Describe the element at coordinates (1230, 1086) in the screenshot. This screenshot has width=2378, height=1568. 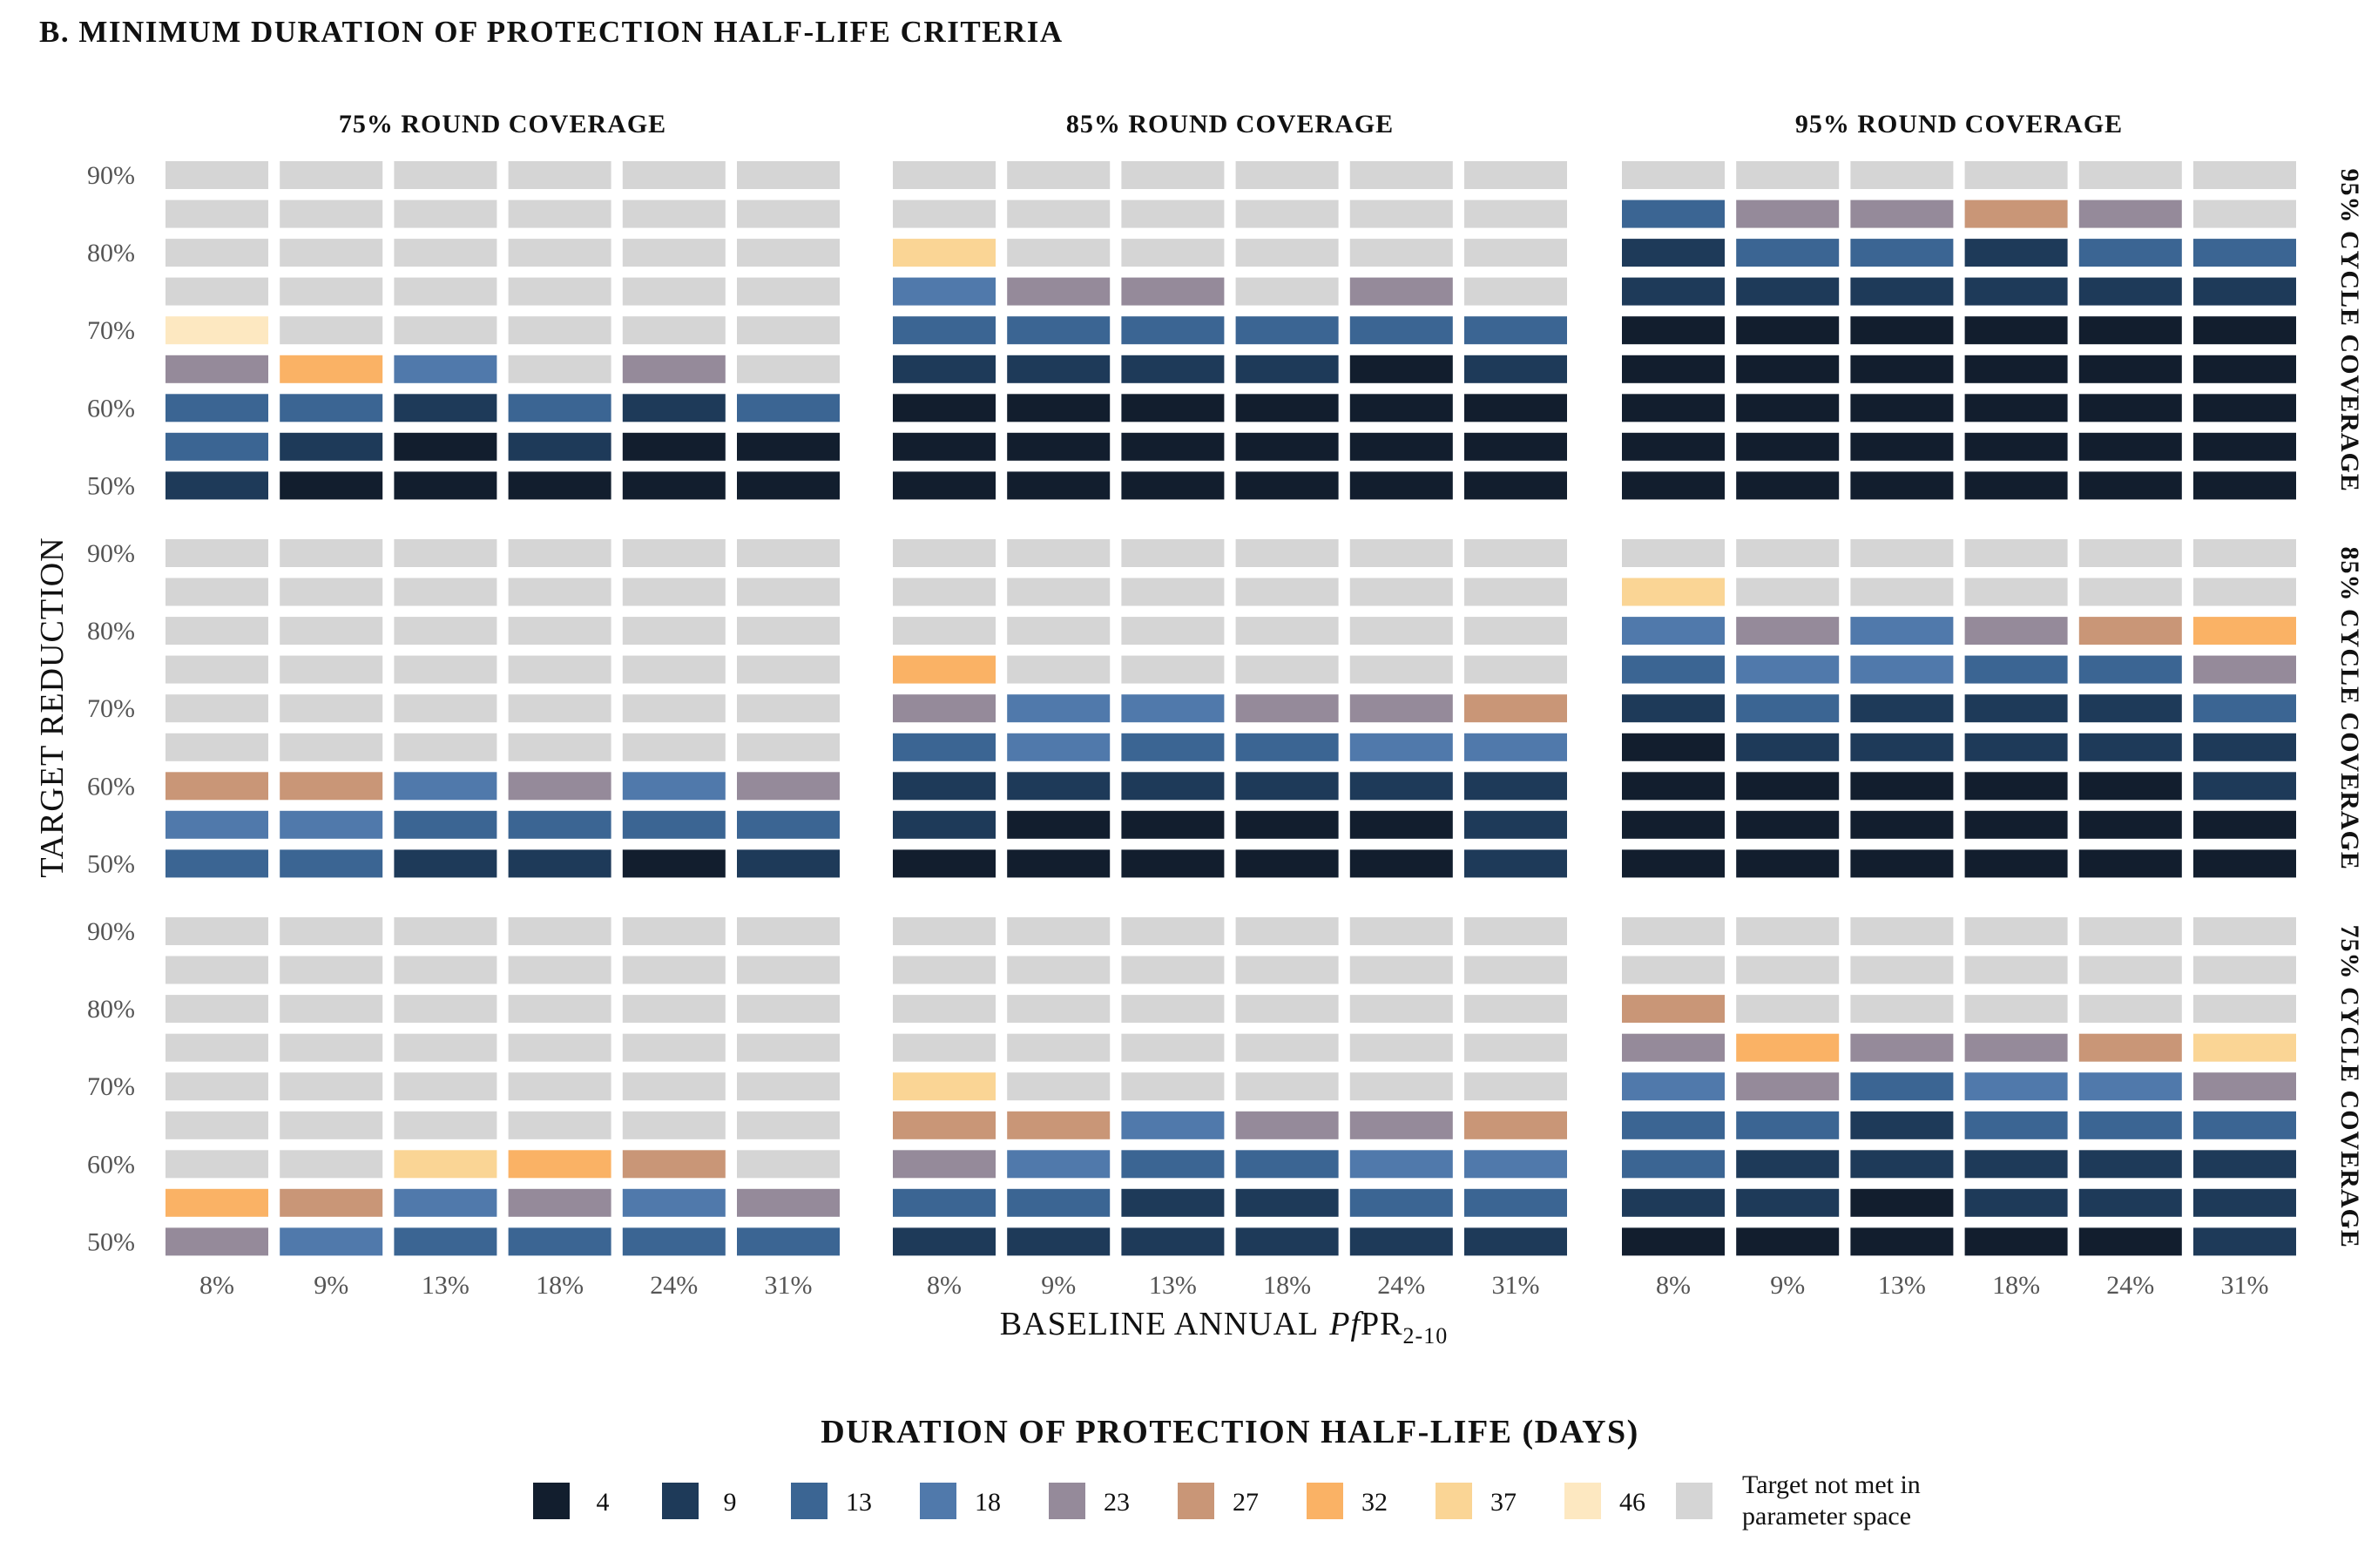
I see `panel-r3-c2` at that location.